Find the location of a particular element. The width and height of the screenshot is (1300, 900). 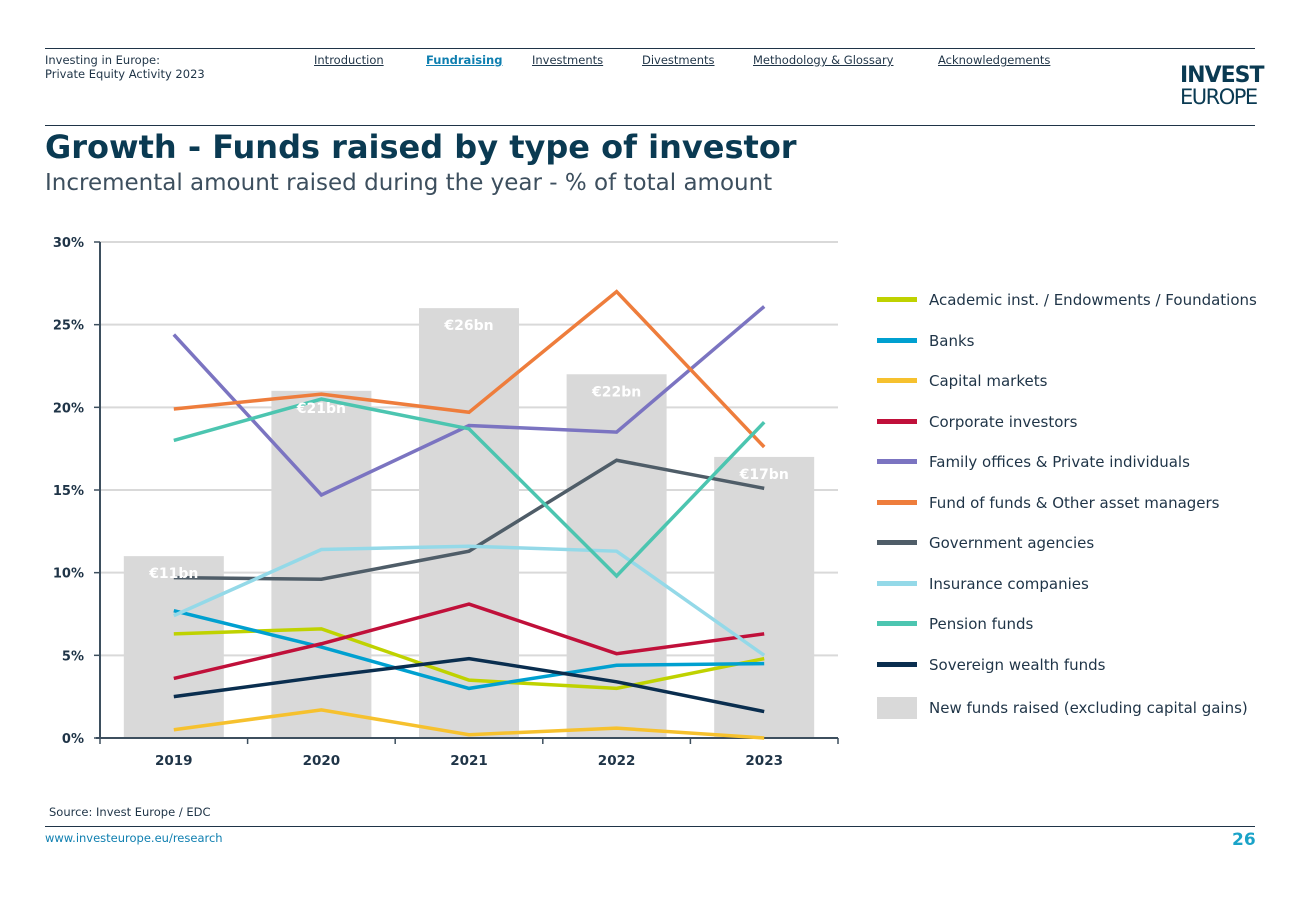

page-number: 26 is located at coordinates (1244, 840).